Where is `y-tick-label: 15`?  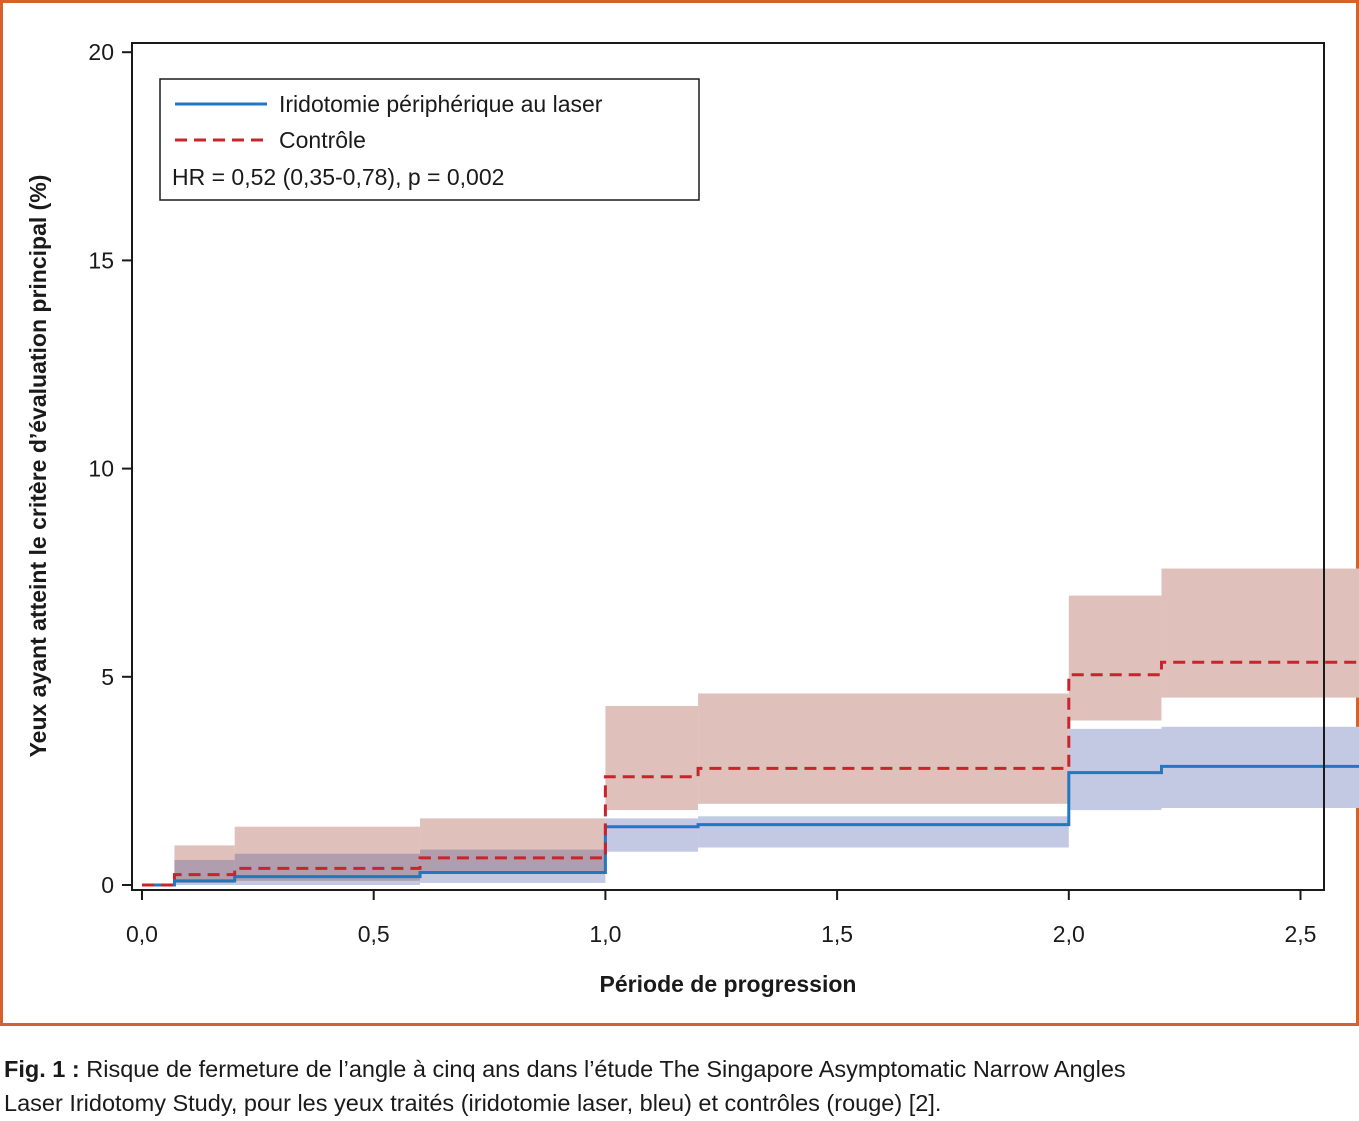
y-tick-label: 15 is located at coordinates (101, 260).